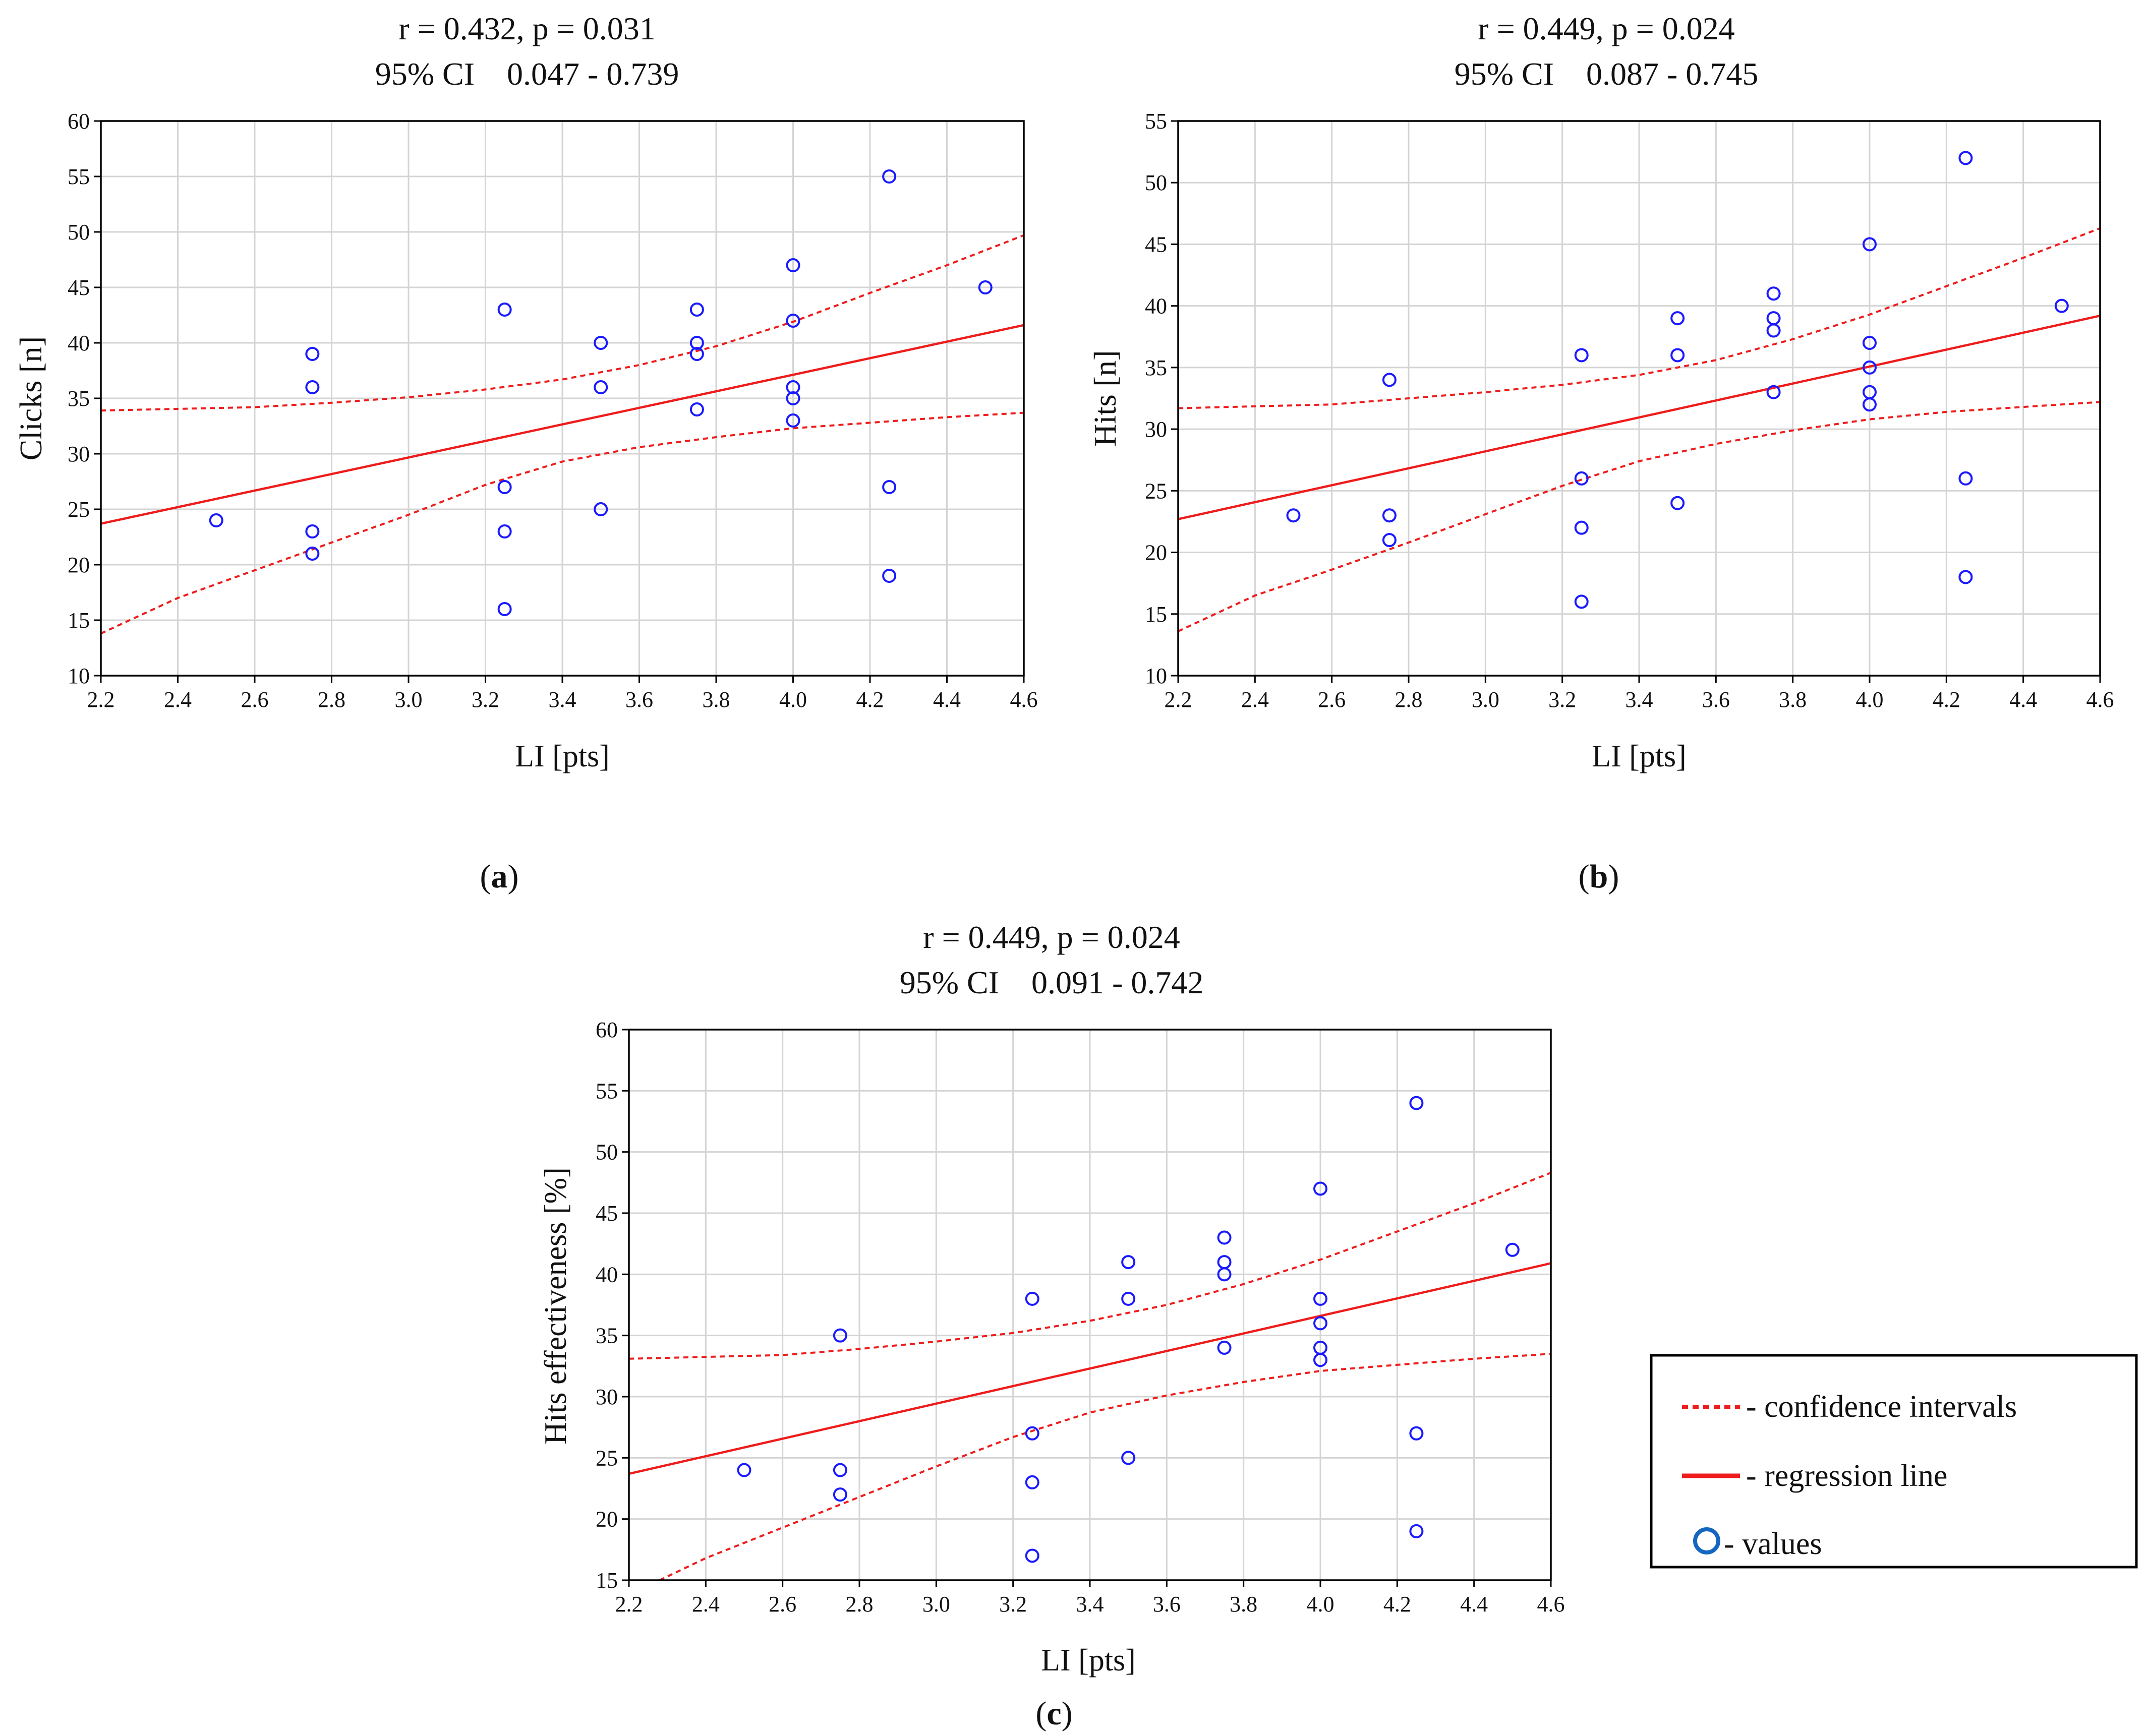 The height and width of the screenshot is (1736, 2148). I want to click on y-tick-label: 60, so click(607, 1029).